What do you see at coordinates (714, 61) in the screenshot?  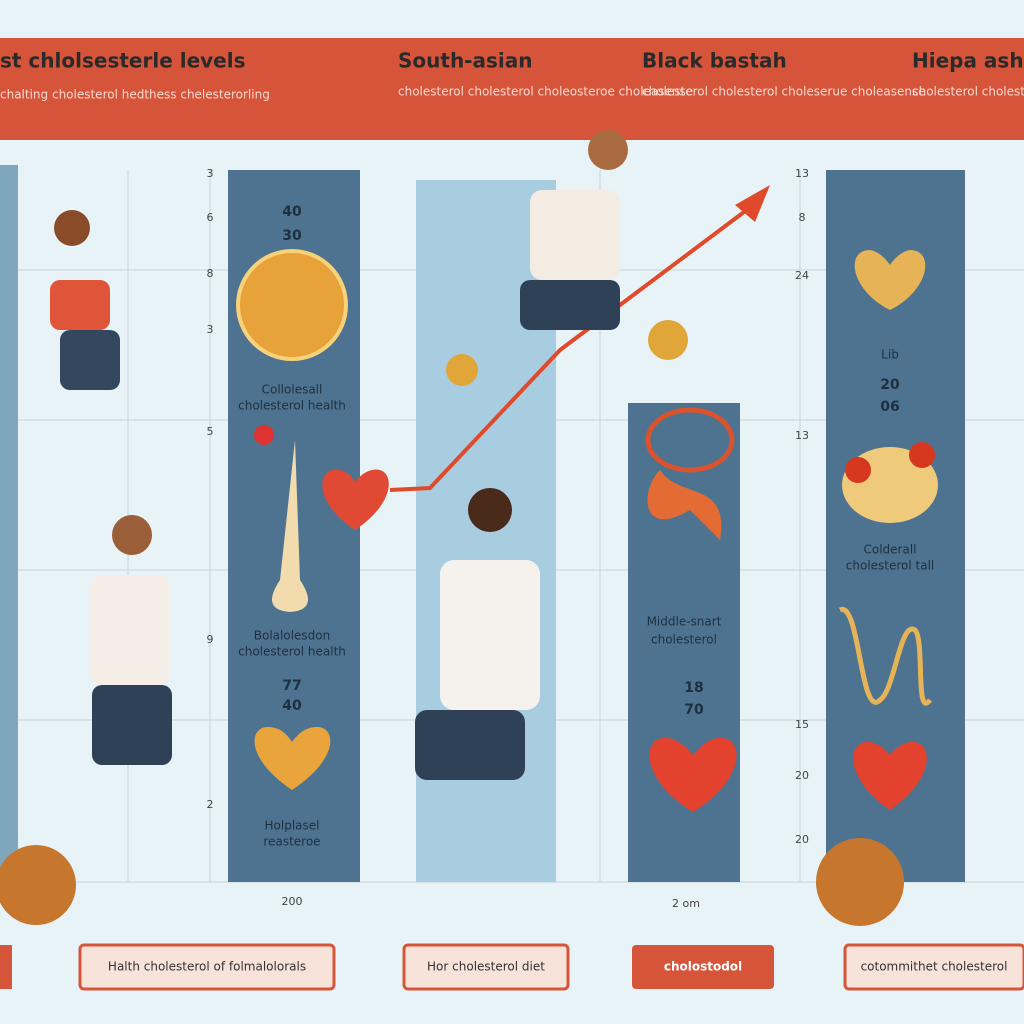 I see `header-title: Black bastah` at bounding box center [714, 61].